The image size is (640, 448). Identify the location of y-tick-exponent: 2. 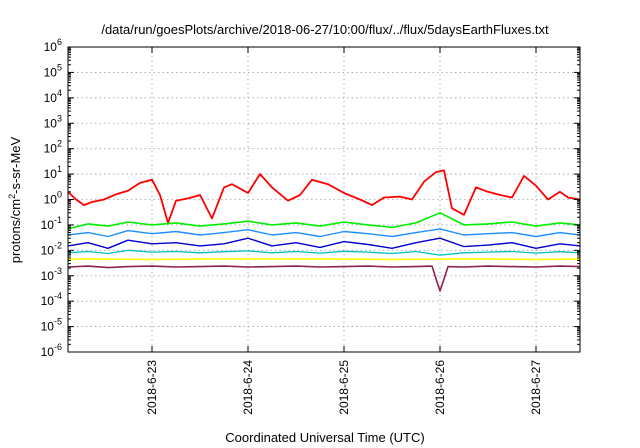
(59, 144).